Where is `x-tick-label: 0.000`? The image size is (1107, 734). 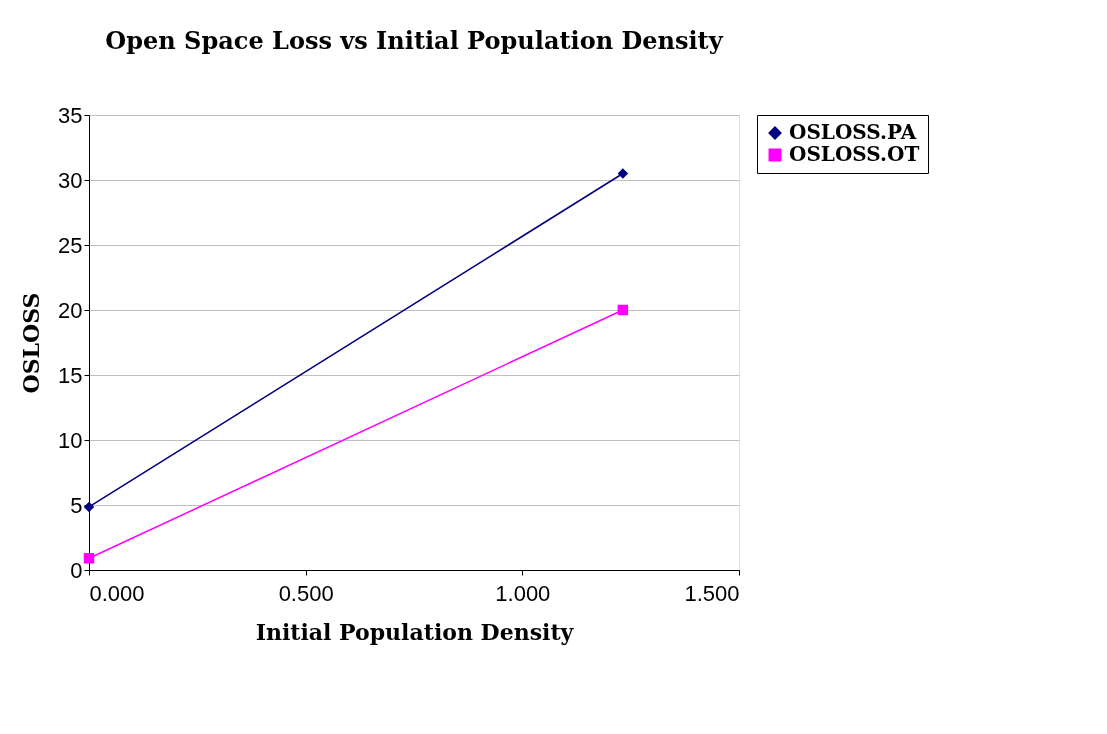 x-tick-label: 0.000 is located at coordinates (117, 593).